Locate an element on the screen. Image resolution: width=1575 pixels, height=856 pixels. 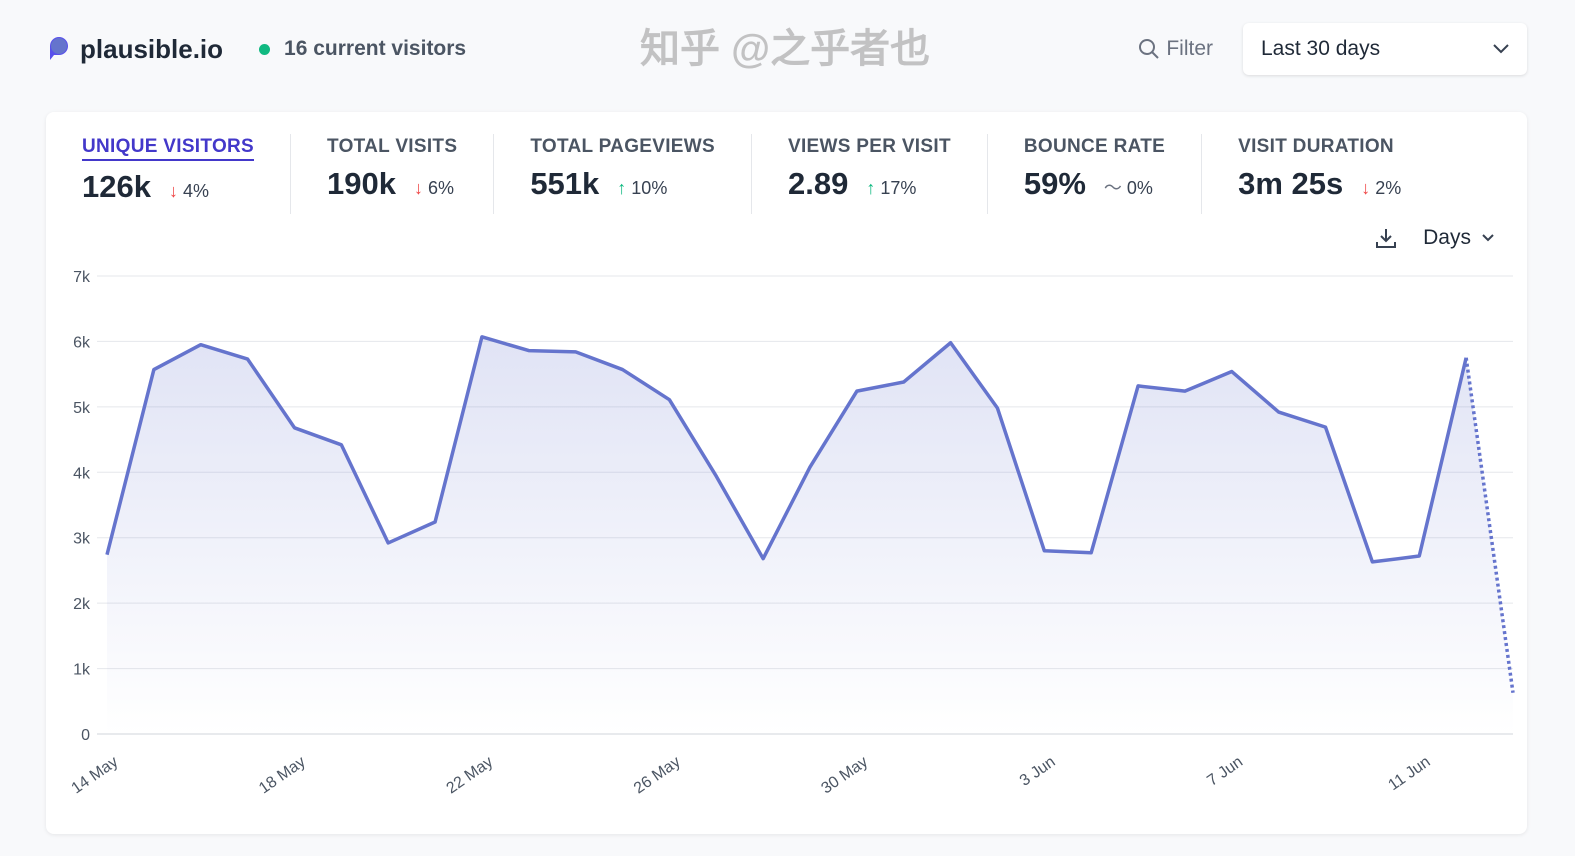
x-tick-label: 7 Jun is located at coordinates (1225, 771).